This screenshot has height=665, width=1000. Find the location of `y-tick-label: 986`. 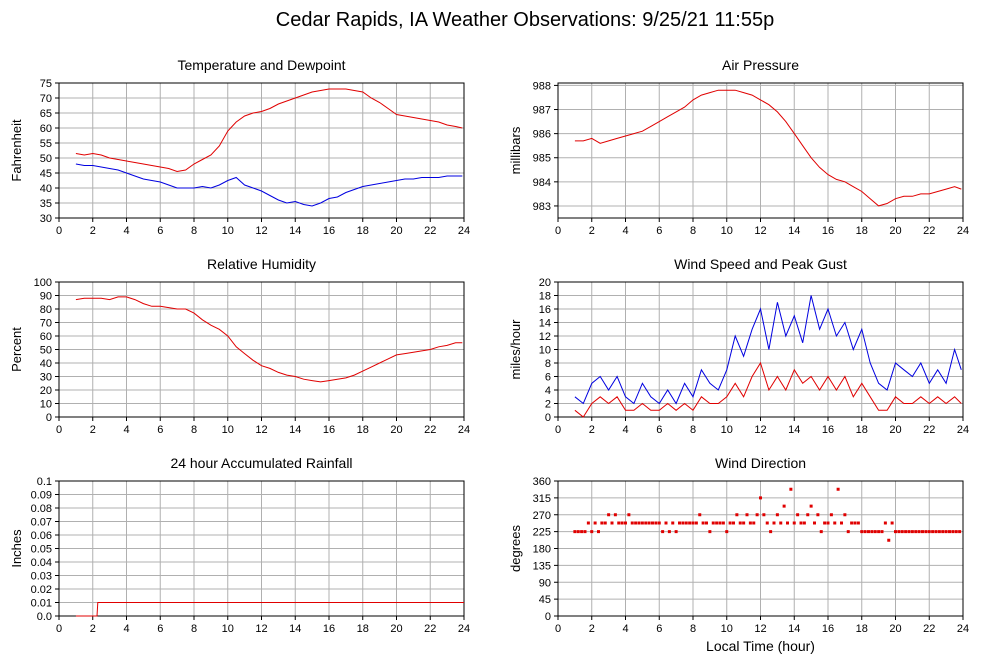

y-tick-label: 986 is located at coordinates (542, 135).